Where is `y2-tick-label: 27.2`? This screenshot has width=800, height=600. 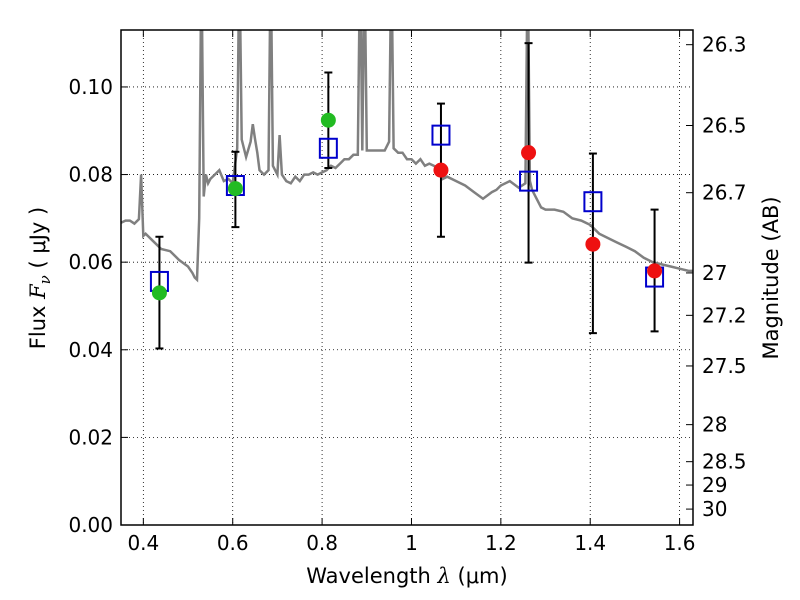
y2-tick-label: 27.2 is located at coordinates (724, 315).